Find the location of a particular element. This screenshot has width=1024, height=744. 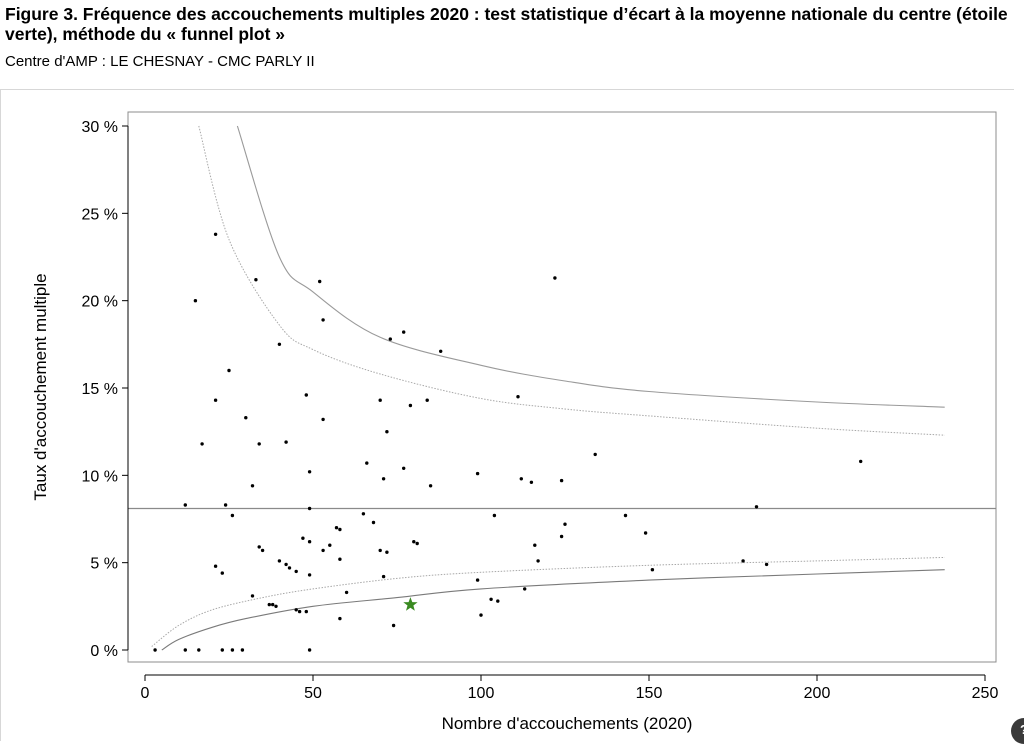

x-axis-title: Nombre d'accouchements (2020) is located at coordinates (567, 723).